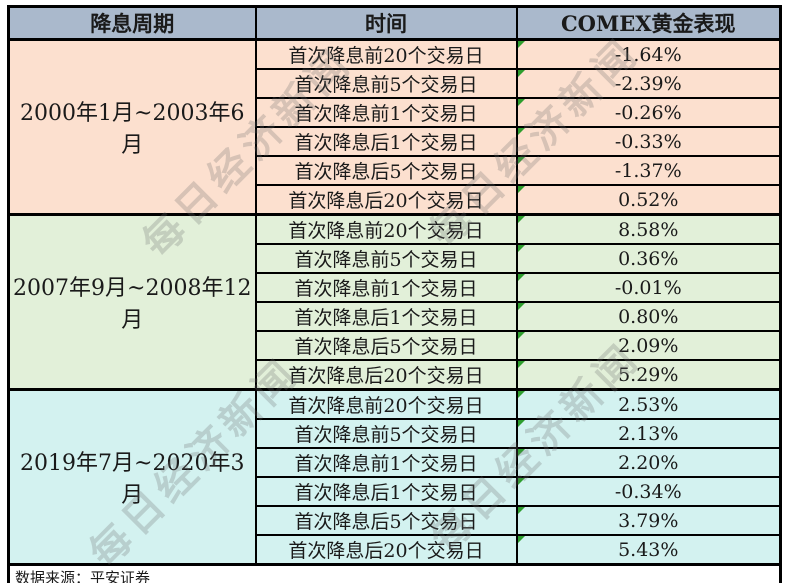 The height and width of the screenshot is (583, 786). I want to click on value-cell: 8.58%, so click(648, 229).